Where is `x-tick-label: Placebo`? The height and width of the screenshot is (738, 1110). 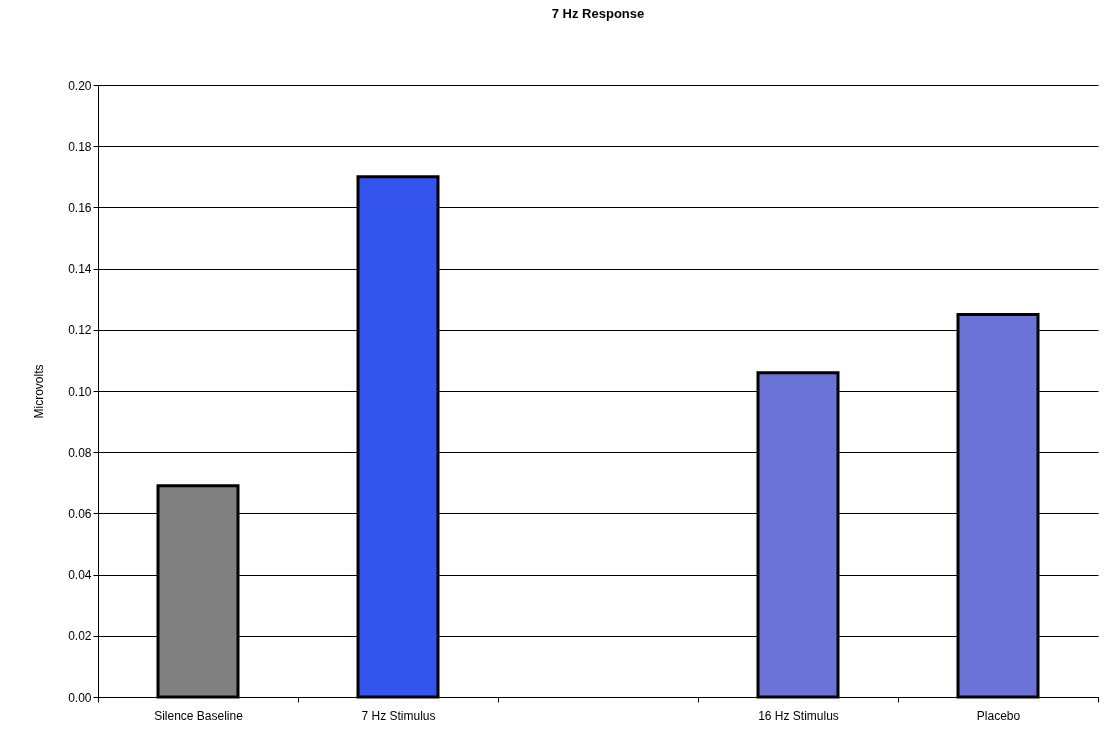
x-tick-label: Placebo is located at coordinates (998, 715).